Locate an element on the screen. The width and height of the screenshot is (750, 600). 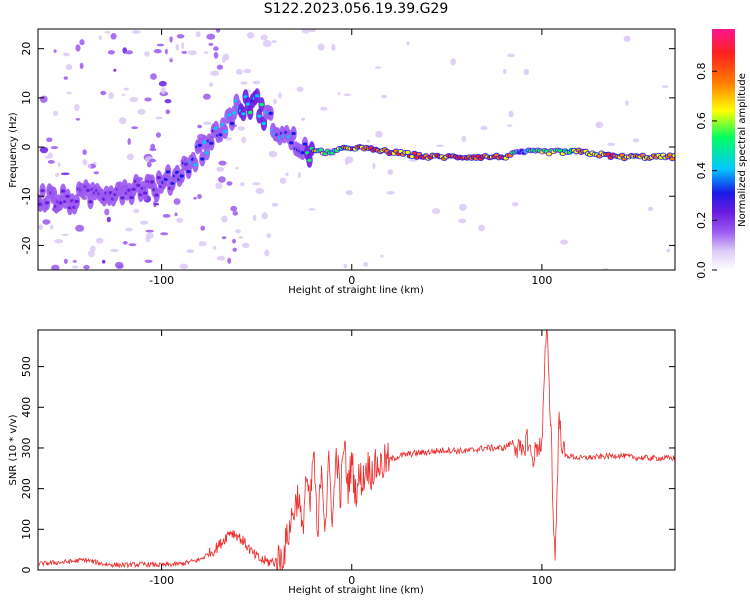
spectrogram-x-axis-label: Height of straight line (km) is located at coordinates (356, 290).